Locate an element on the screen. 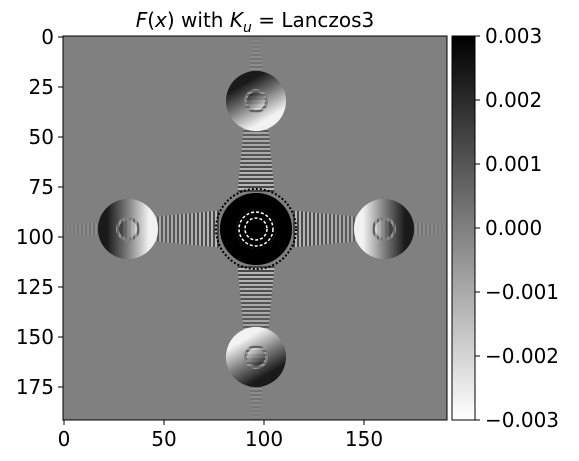 The height and width of the screenshot is (461, 579). ring-fringe is located at coordinates (256, 229).